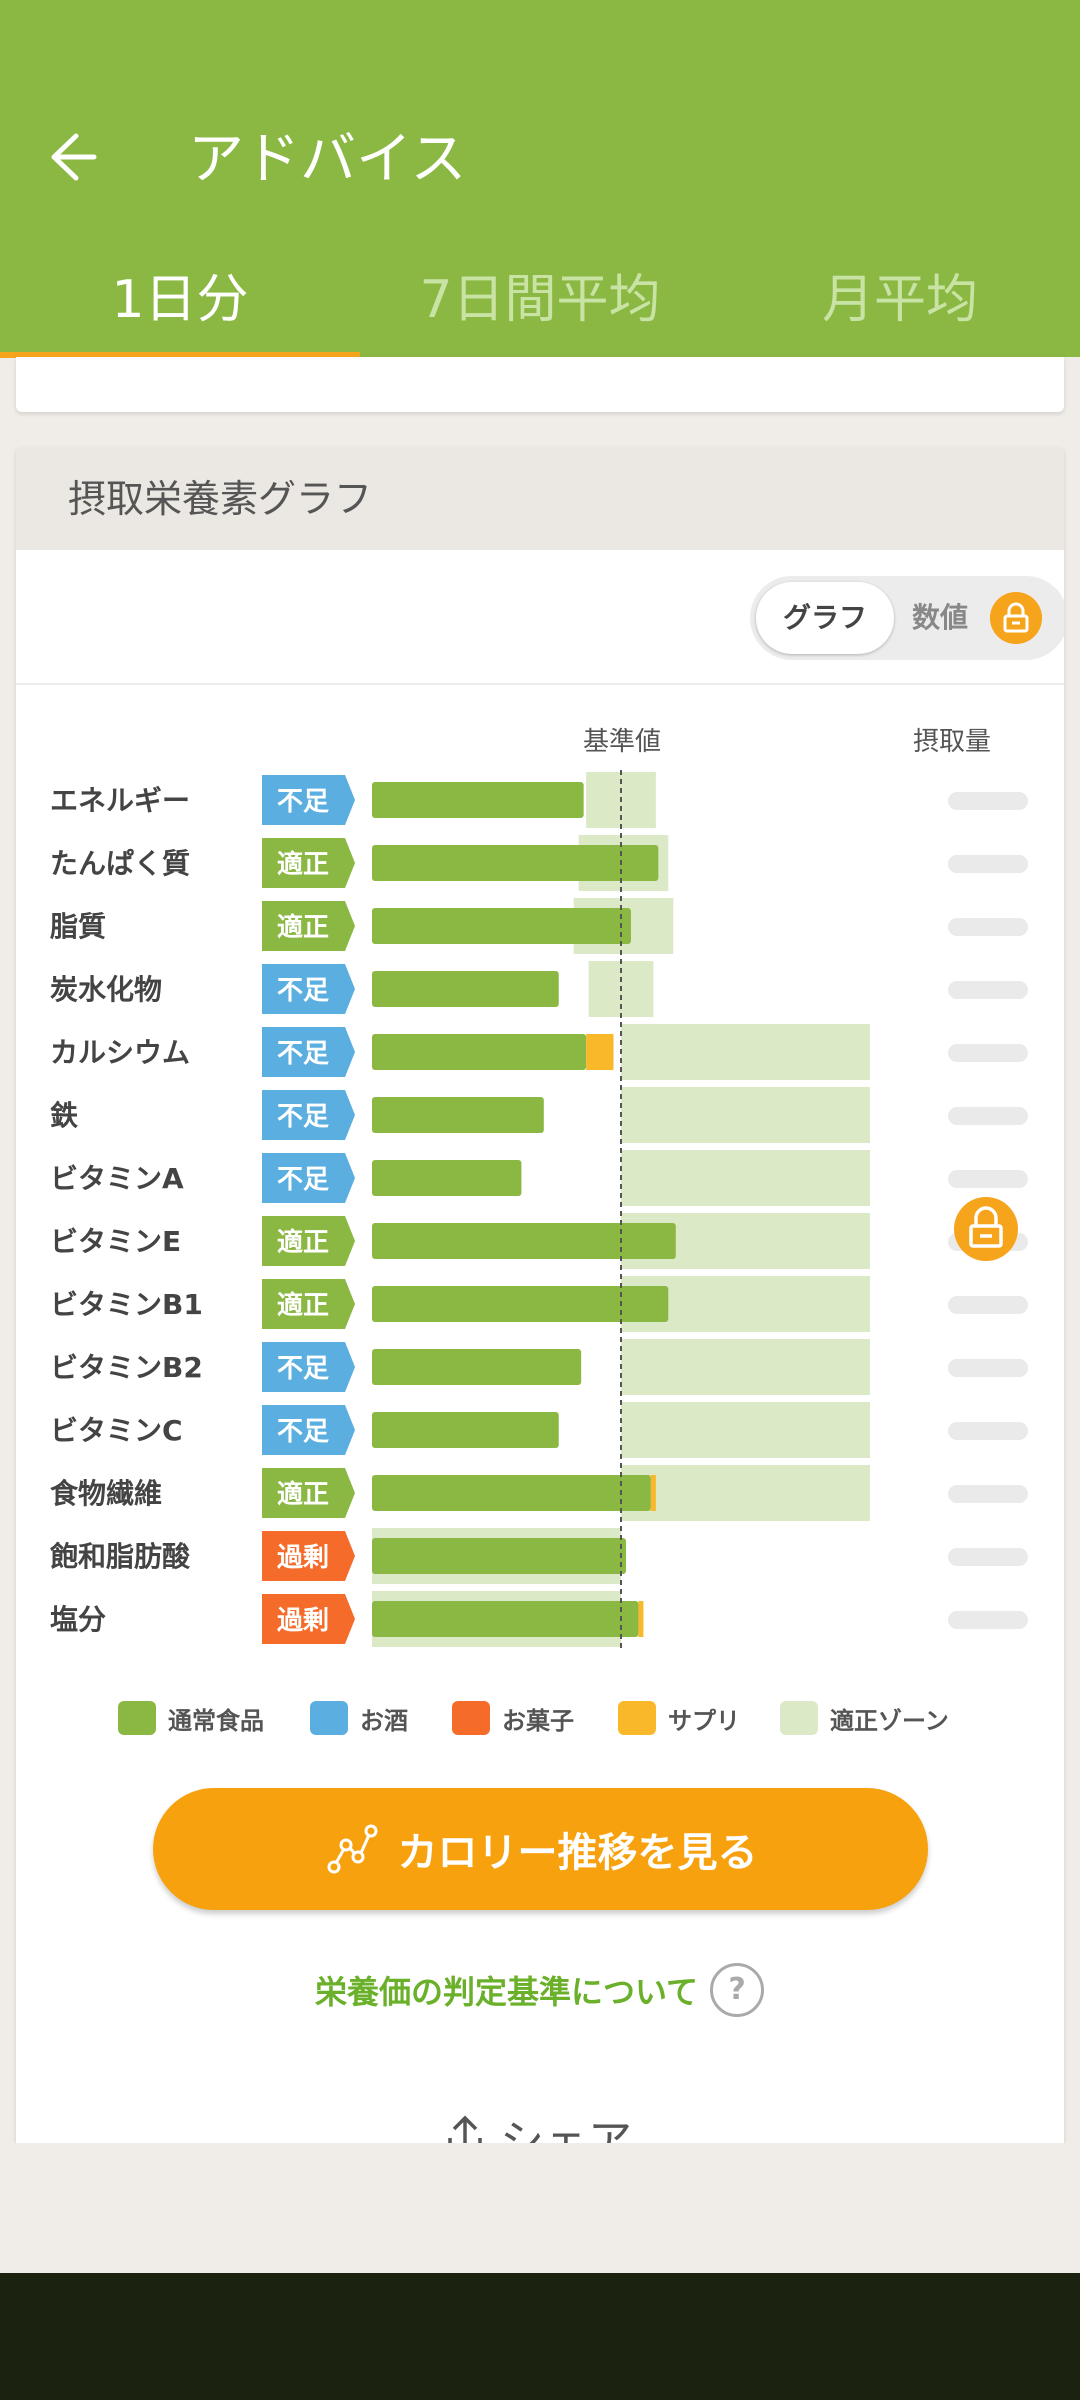  What do you see at coordinates (577, 1853) in the screenshot?
I see `cta-label: カロリー推移を見る` at bounding box center [577, 1853].